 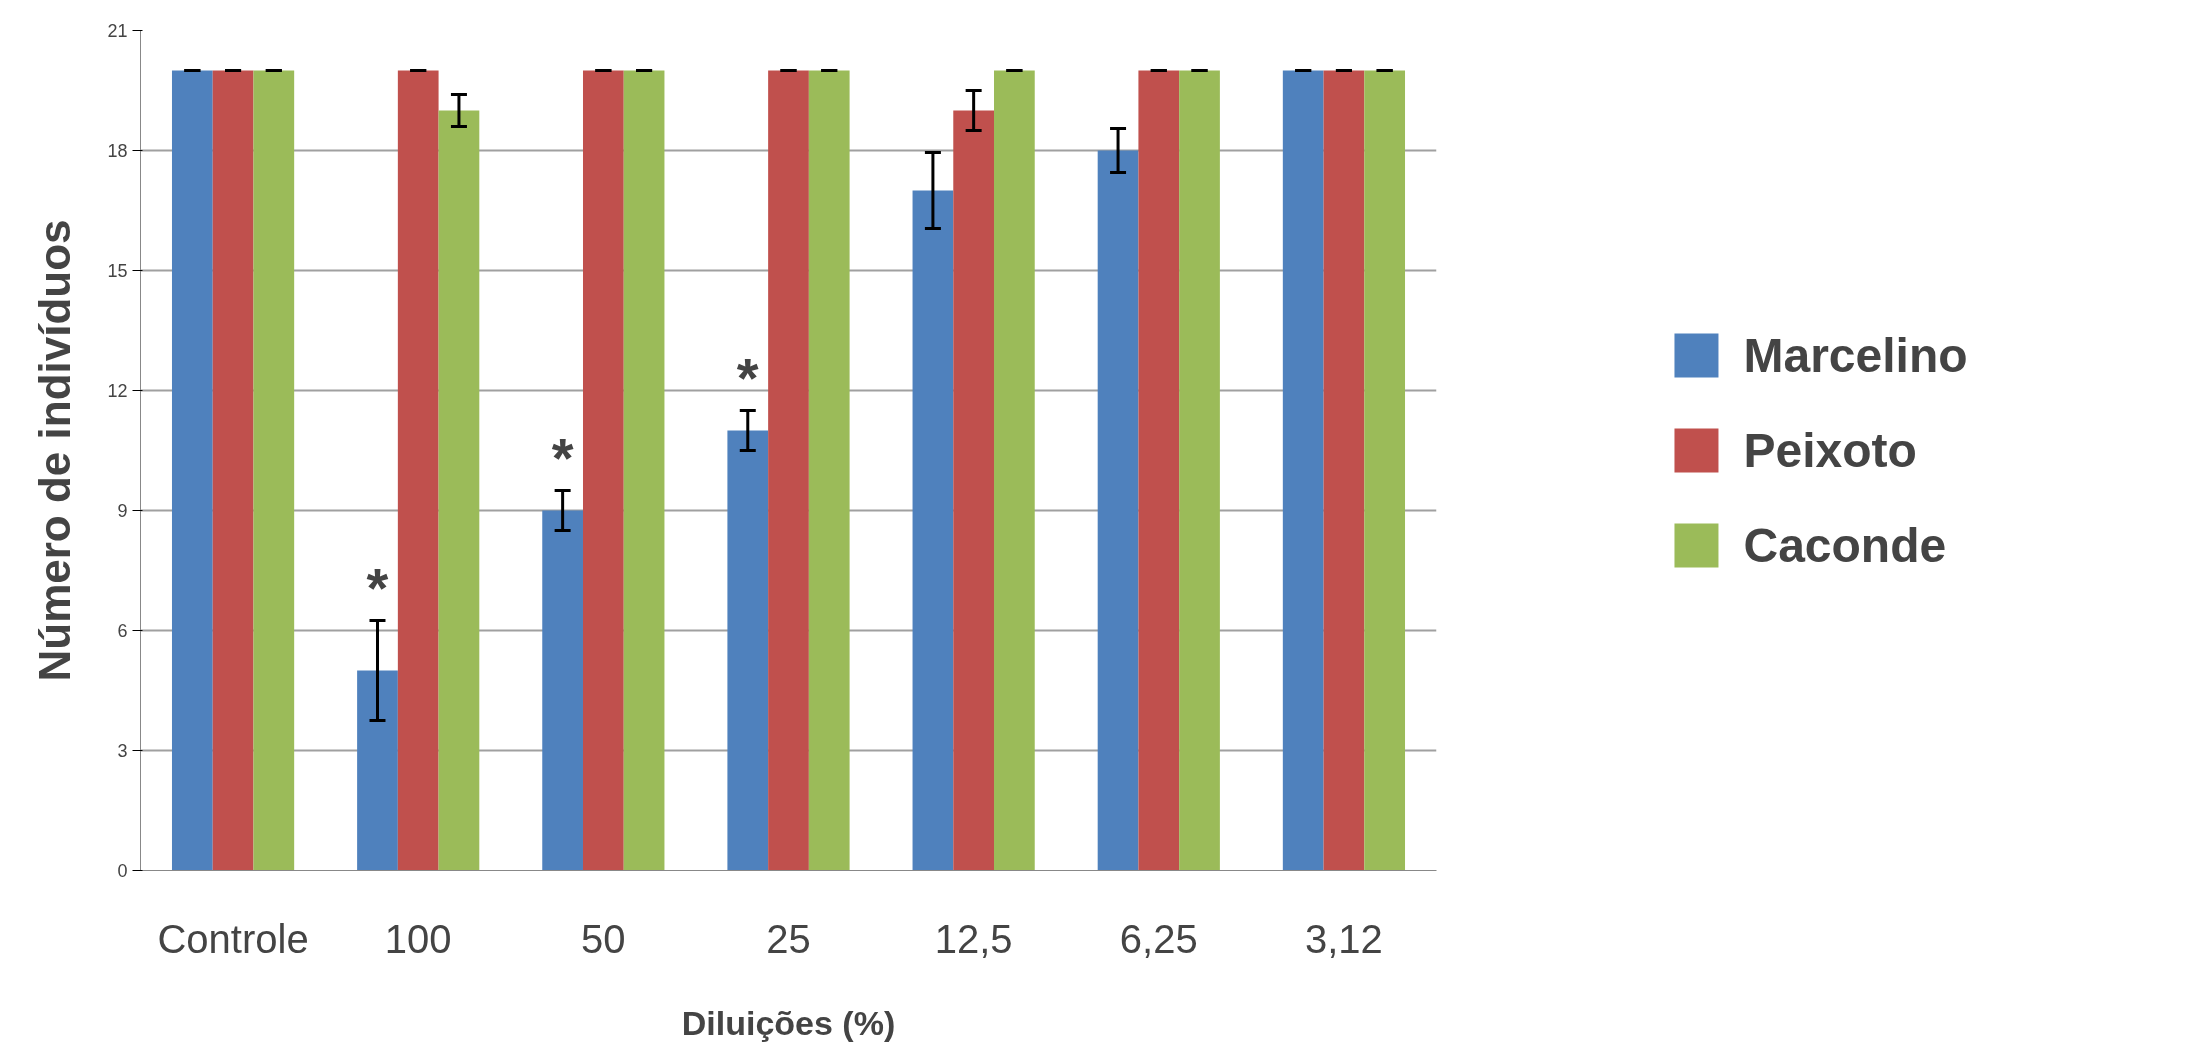 I want to click on legend-label: Peixoto, so click(x=1830, y=450).